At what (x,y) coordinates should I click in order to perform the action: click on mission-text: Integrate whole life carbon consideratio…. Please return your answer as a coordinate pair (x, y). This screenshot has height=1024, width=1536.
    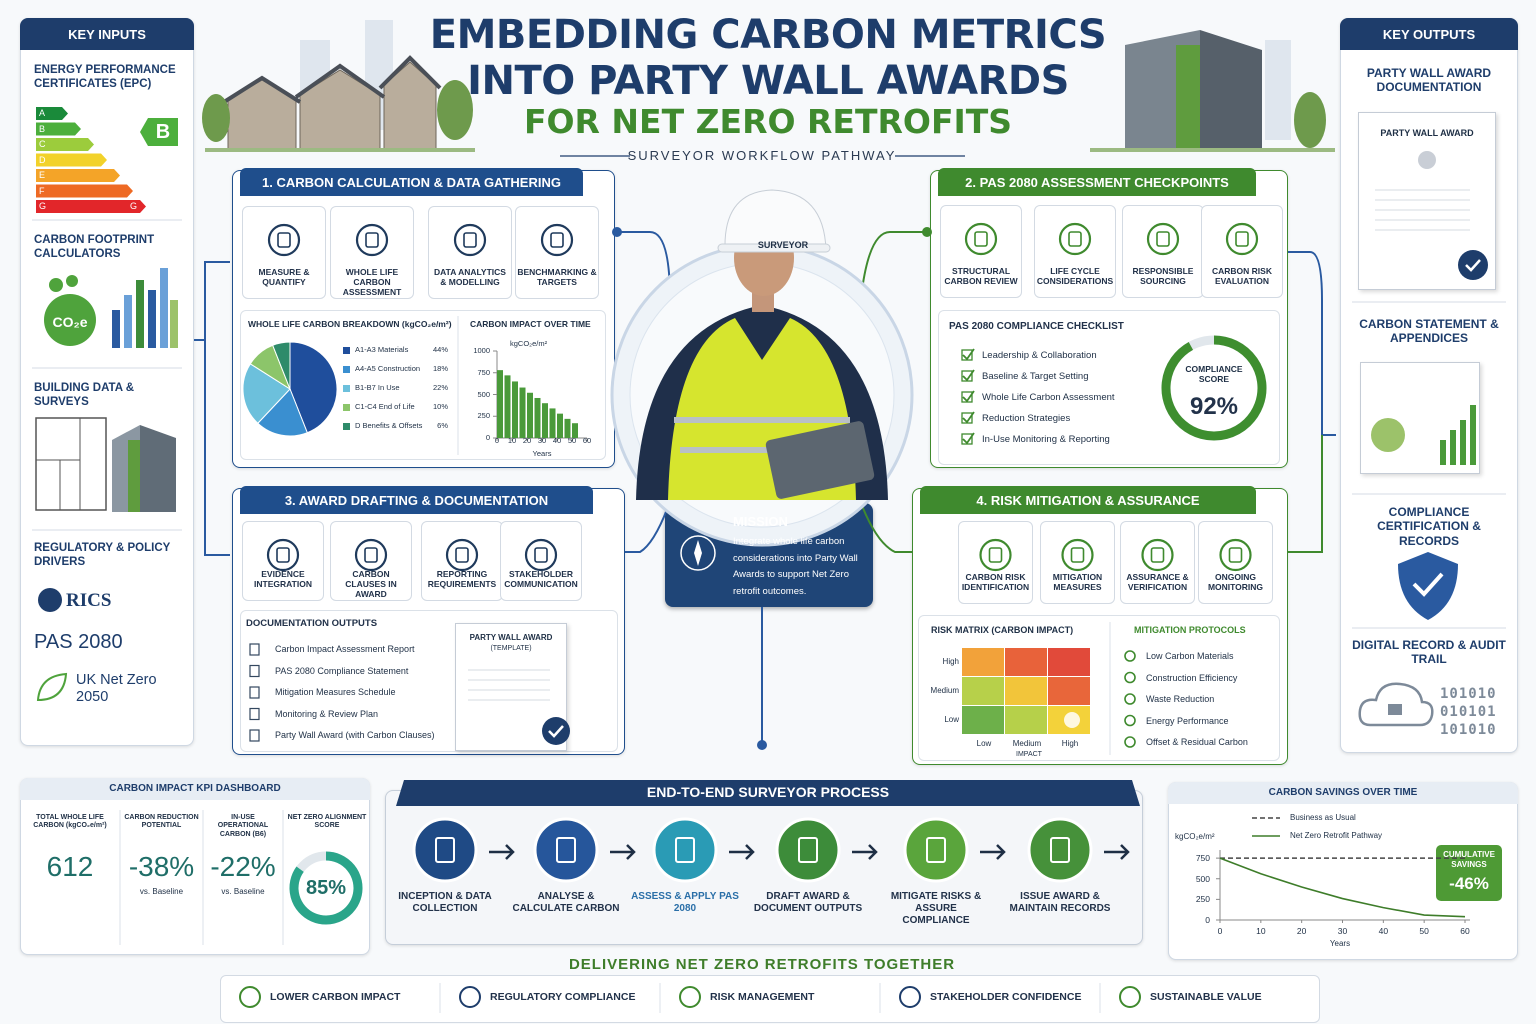
    Looking at the image, I should click on (795, 566).